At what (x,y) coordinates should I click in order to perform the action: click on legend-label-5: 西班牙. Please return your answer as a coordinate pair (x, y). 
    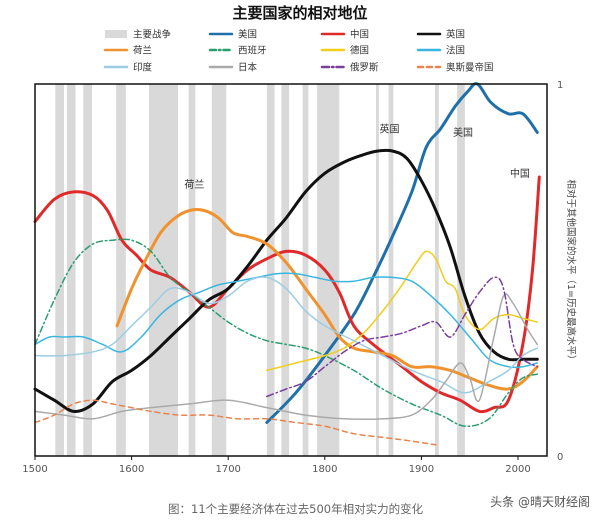
    Looking at the image, I should click on (252, 51).